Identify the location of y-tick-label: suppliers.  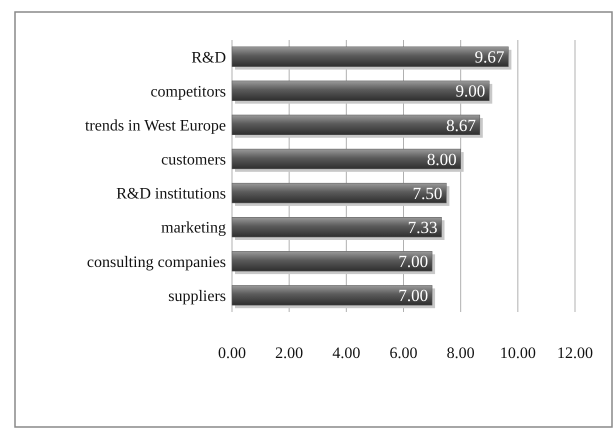
(197, 296).